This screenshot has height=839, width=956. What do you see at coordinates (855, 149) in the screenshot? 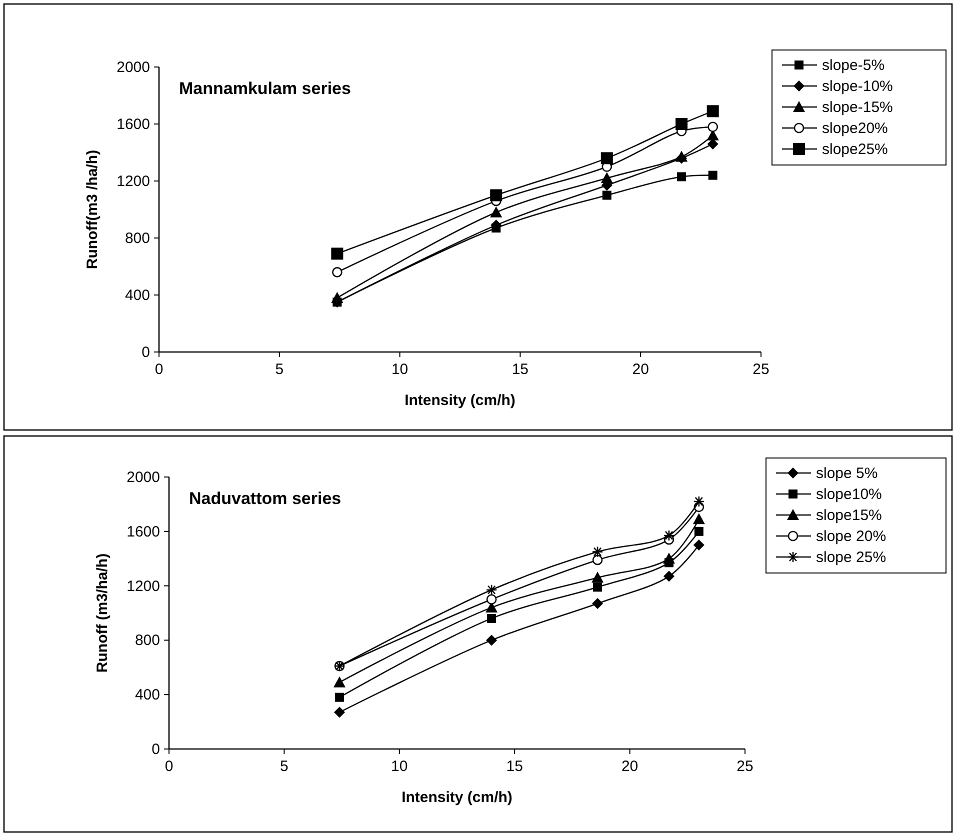
I see `legend-label: slope25%` at bounding box center [855, 149].